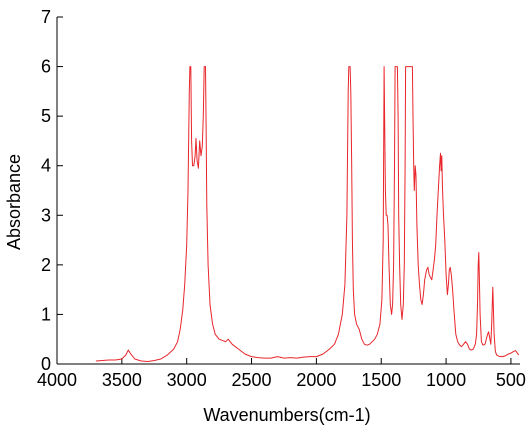 This screenshot has height=429, width=528. I want to click on y-axis-title: Absorbance, so click(14, 202).